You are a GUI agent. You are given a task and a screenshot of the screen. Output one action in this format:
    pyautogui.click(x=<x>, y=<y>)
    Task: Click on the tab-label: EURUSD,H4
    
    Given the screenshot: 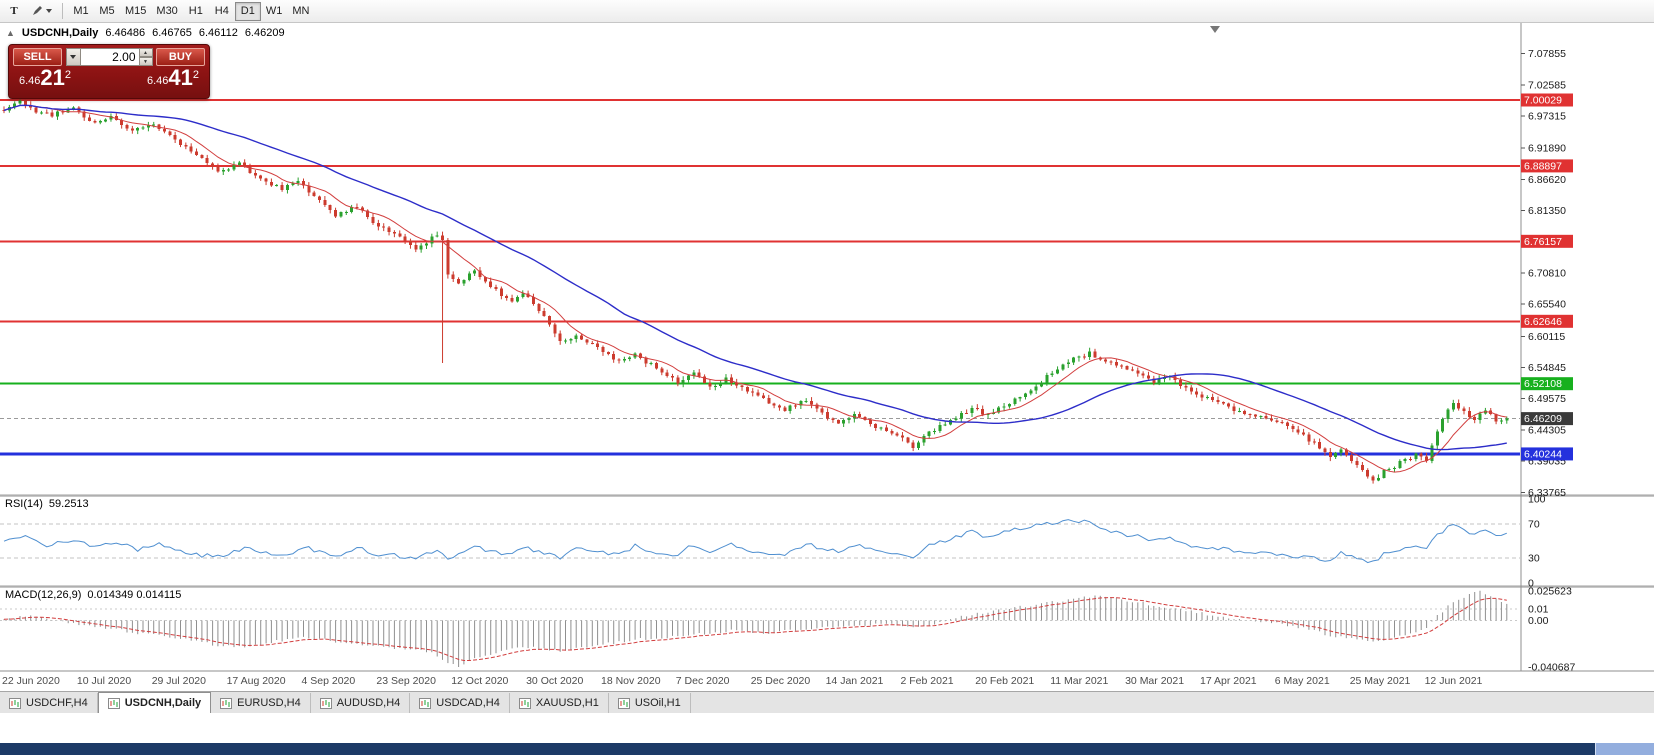 What is the action you would take?
    pyautogui.click(x=269, y=703)
    